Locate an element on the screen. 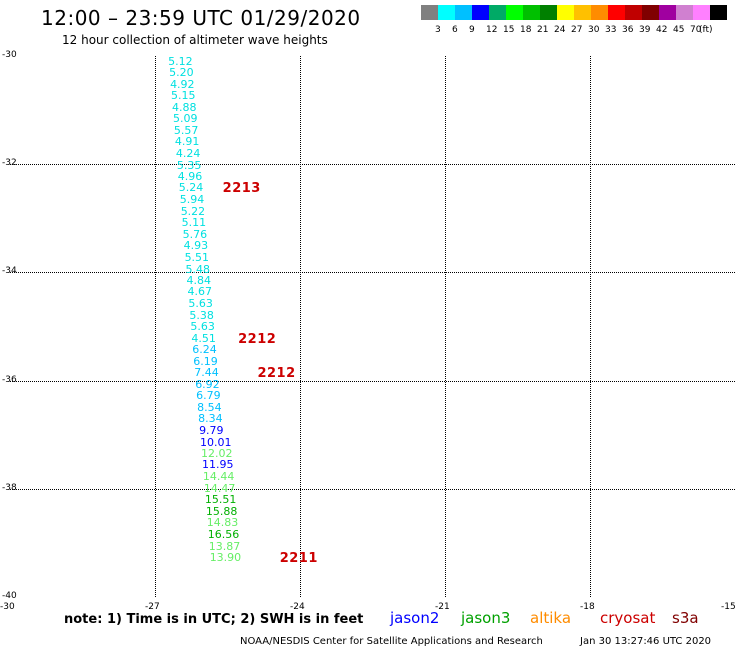 This screenshot has width=740, height=650. legend-label: 33 is located at coordinates (611, 30).